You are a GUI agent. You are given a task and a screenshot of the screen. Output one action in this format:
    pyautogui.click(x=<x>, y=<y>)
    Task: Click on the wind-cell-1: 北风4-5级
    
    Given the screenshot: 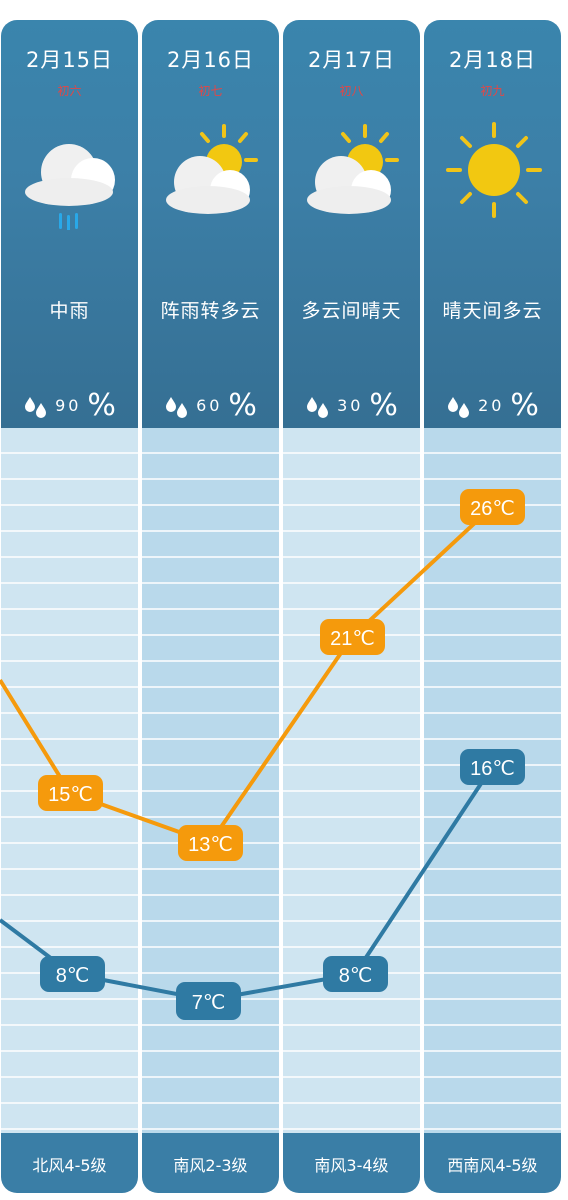 What is the action you would take?
    pyautogui.click(x=69, y=1163)
    